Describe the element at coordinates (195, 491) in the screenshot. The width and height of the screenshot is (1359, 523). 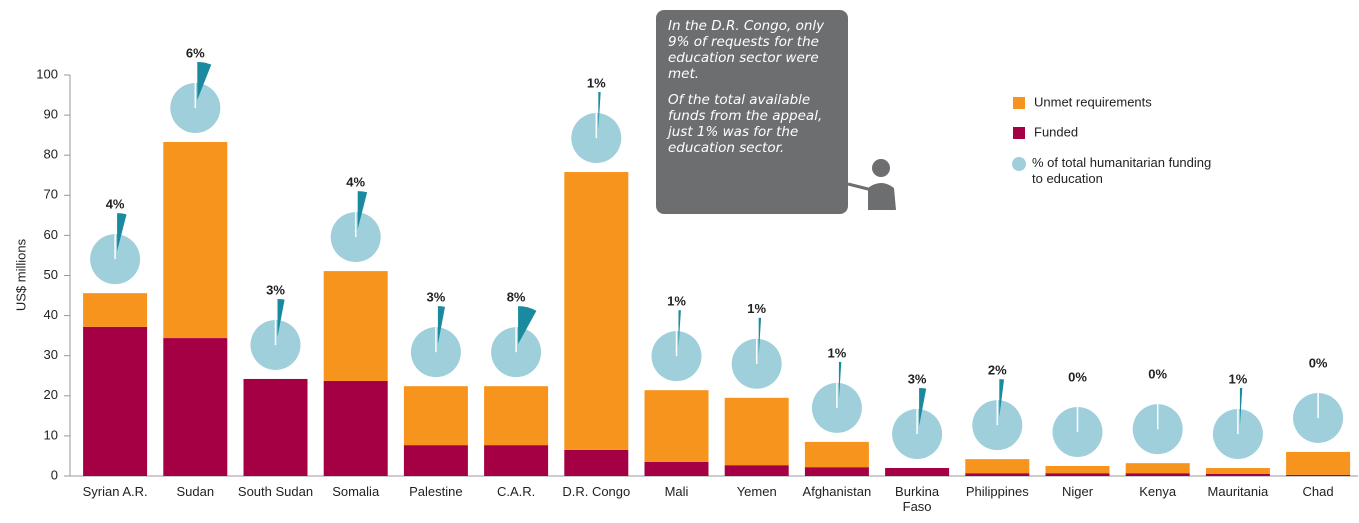
I see `x-tick-label: Sudan` at that location.